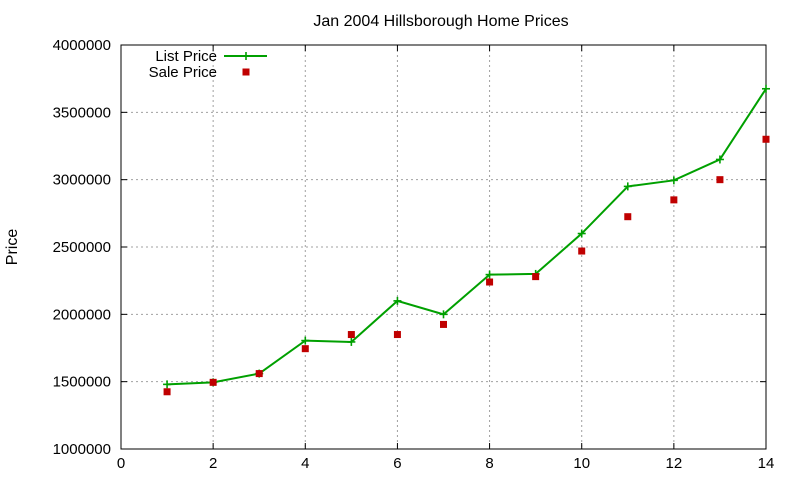 This screenshot has height=480, width=800. What do you see at coordinates (674, 463) in the screenshot?
I see `x-tick-label: 12` at bounding box center [674, 463].